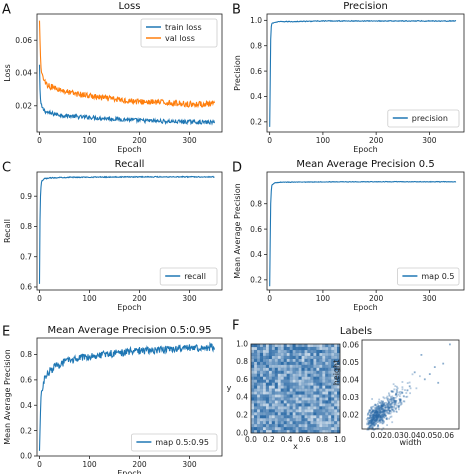 The image size is (474, 474). Describe the element at coordinates (237, 73) in the screenshot. I see `y-axis-label: Precision` at that location.